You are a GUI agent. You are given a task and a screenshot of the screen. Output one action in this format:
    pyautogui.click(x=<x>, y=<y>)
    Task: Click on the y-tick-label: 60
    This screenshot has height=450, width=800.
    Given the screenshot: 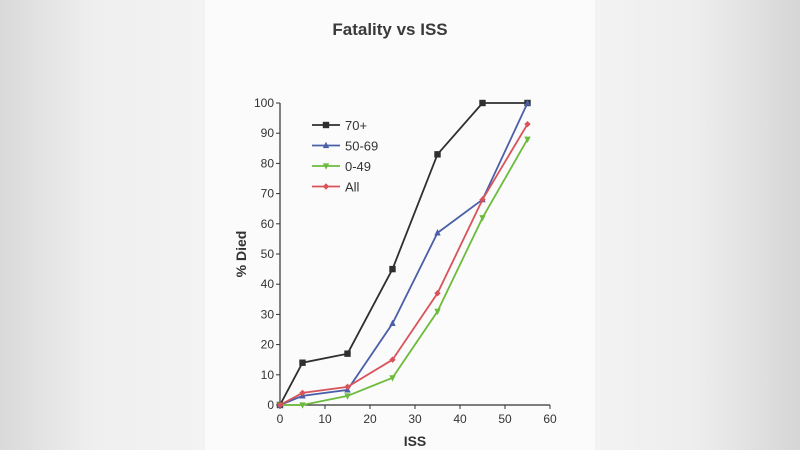 What is the action you would take?
    pyautogui.click(x=268, y=224)
    